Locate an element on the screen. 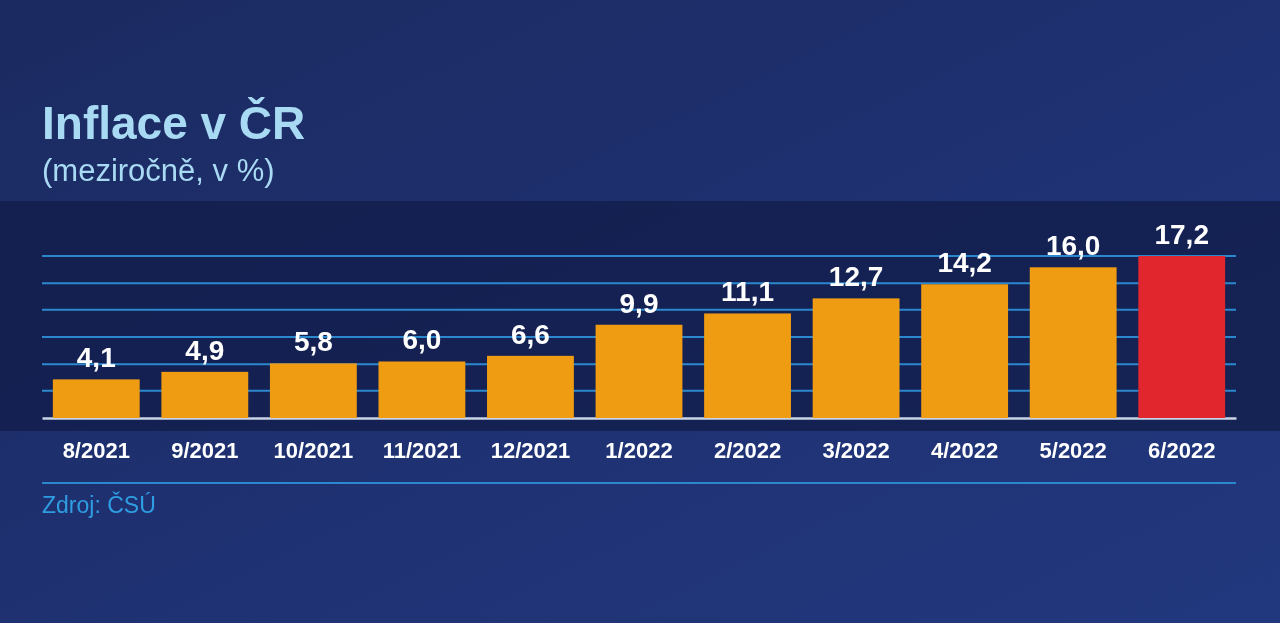 The height and width of the screenshot is (623, 1280). x-tick-label: 8/2021 is located at coordinates (96, 450).